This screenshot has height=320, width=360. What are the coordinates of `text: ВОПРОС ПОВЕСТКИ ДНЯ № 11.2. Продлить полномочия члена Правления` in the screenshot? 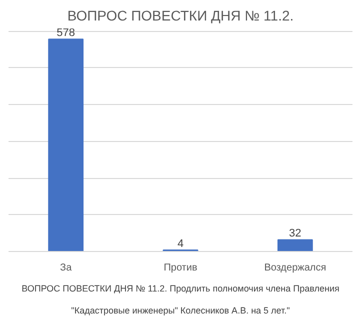 It's located at (181, 289).